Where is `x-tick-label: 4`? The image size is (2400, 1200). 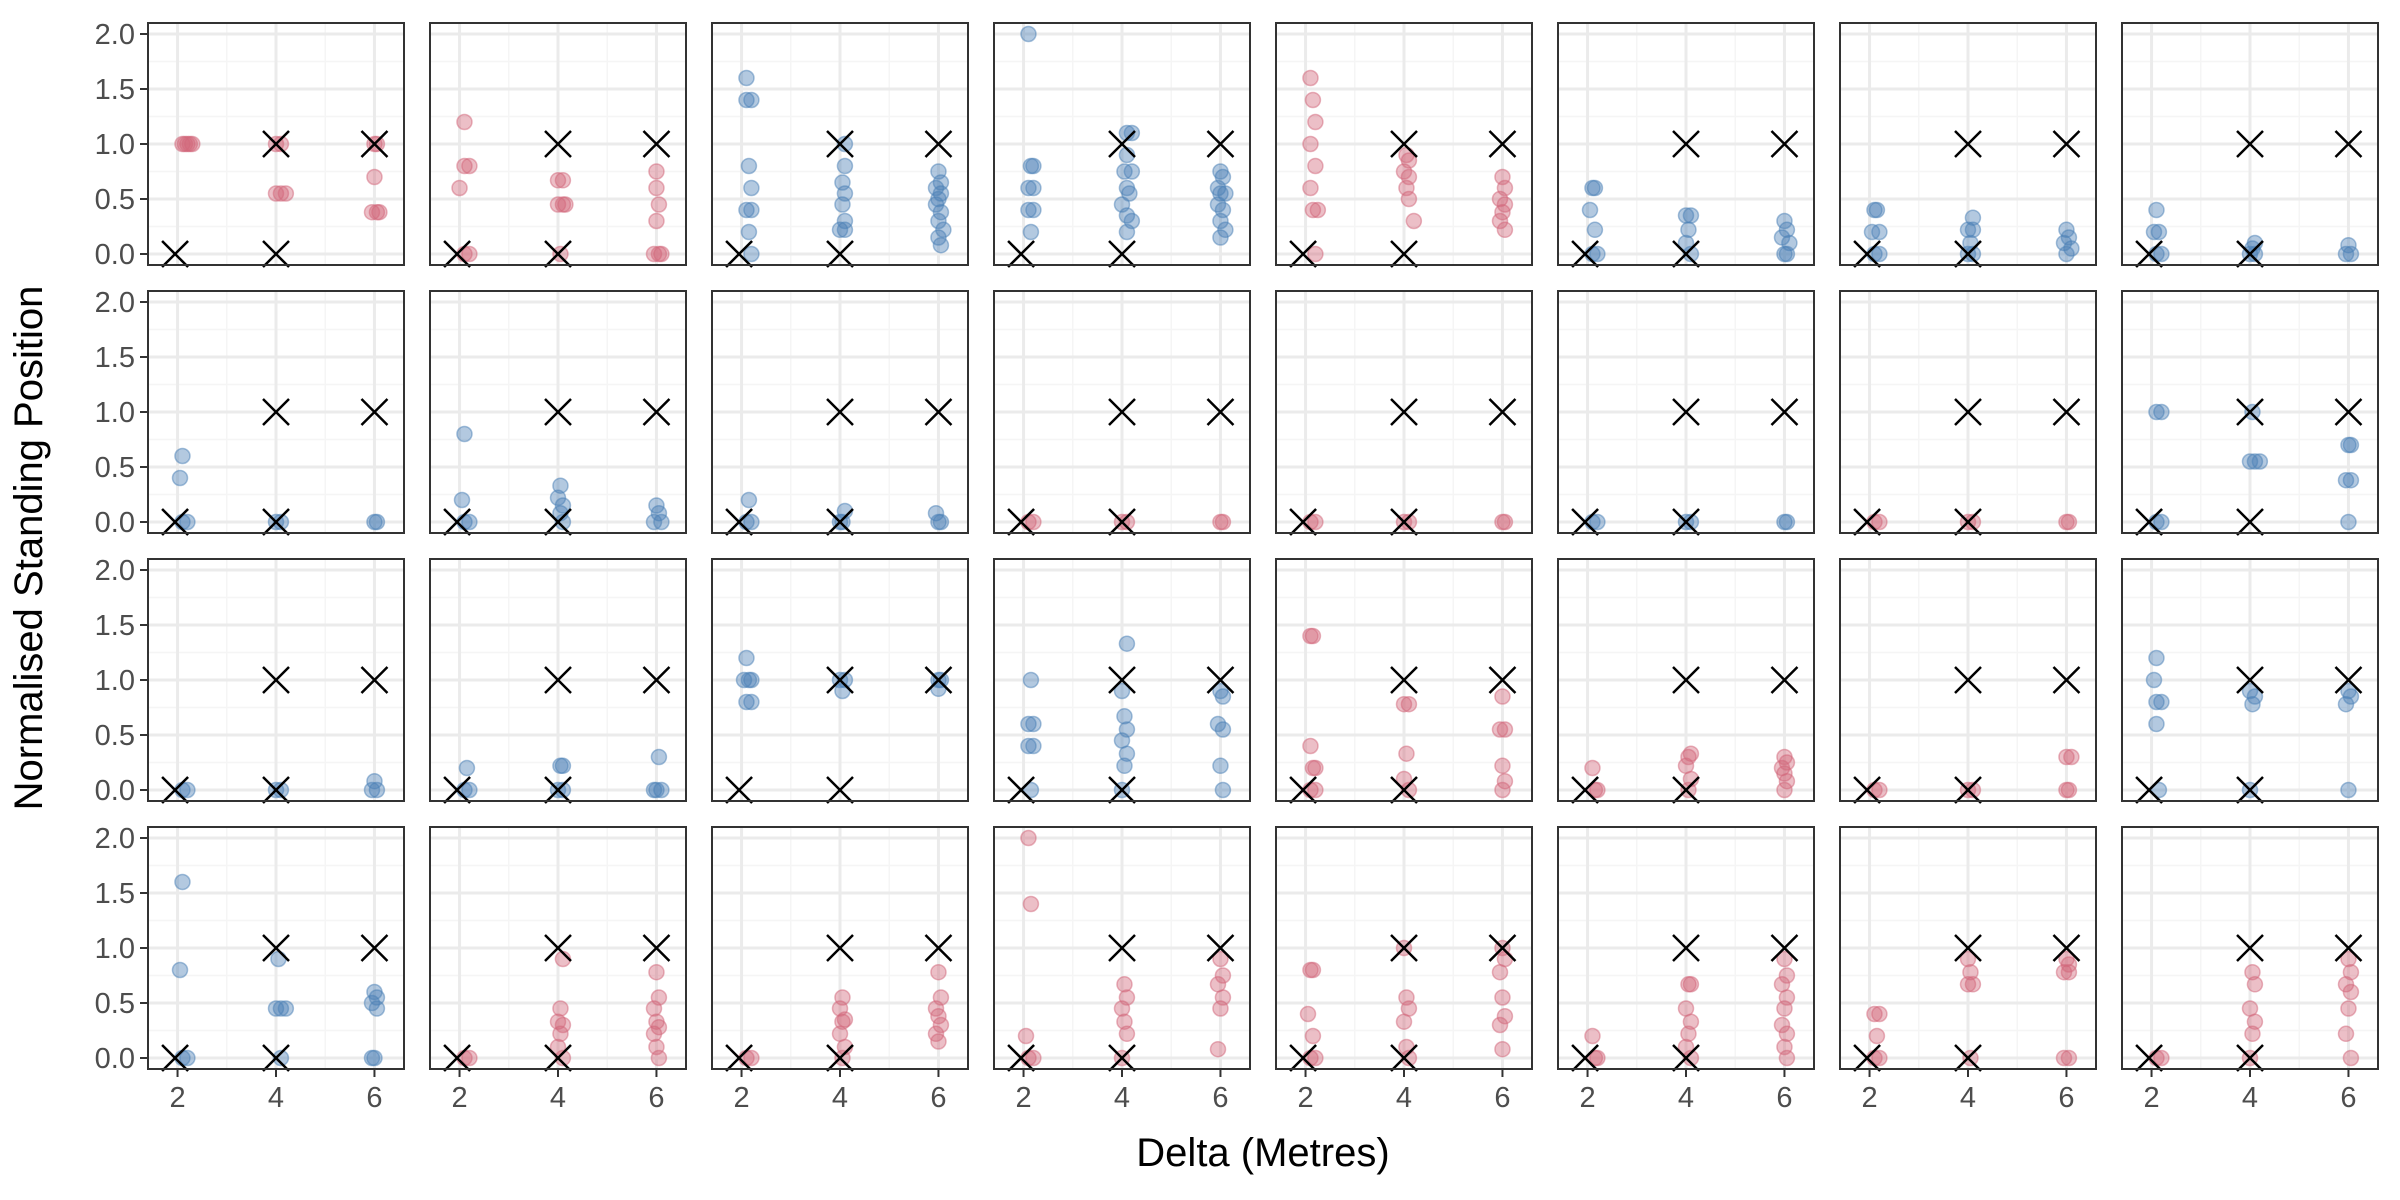 x-tick-label: 4 is located at coordinates (558, 1098).